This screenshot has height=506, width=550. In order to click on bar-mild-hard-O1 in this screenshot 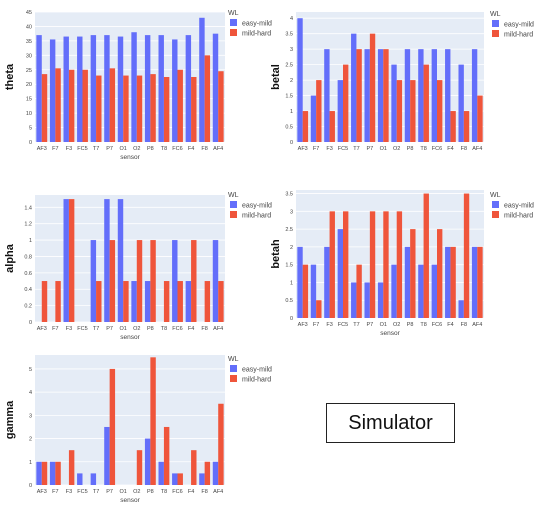, I will do `click(386, 96)`.